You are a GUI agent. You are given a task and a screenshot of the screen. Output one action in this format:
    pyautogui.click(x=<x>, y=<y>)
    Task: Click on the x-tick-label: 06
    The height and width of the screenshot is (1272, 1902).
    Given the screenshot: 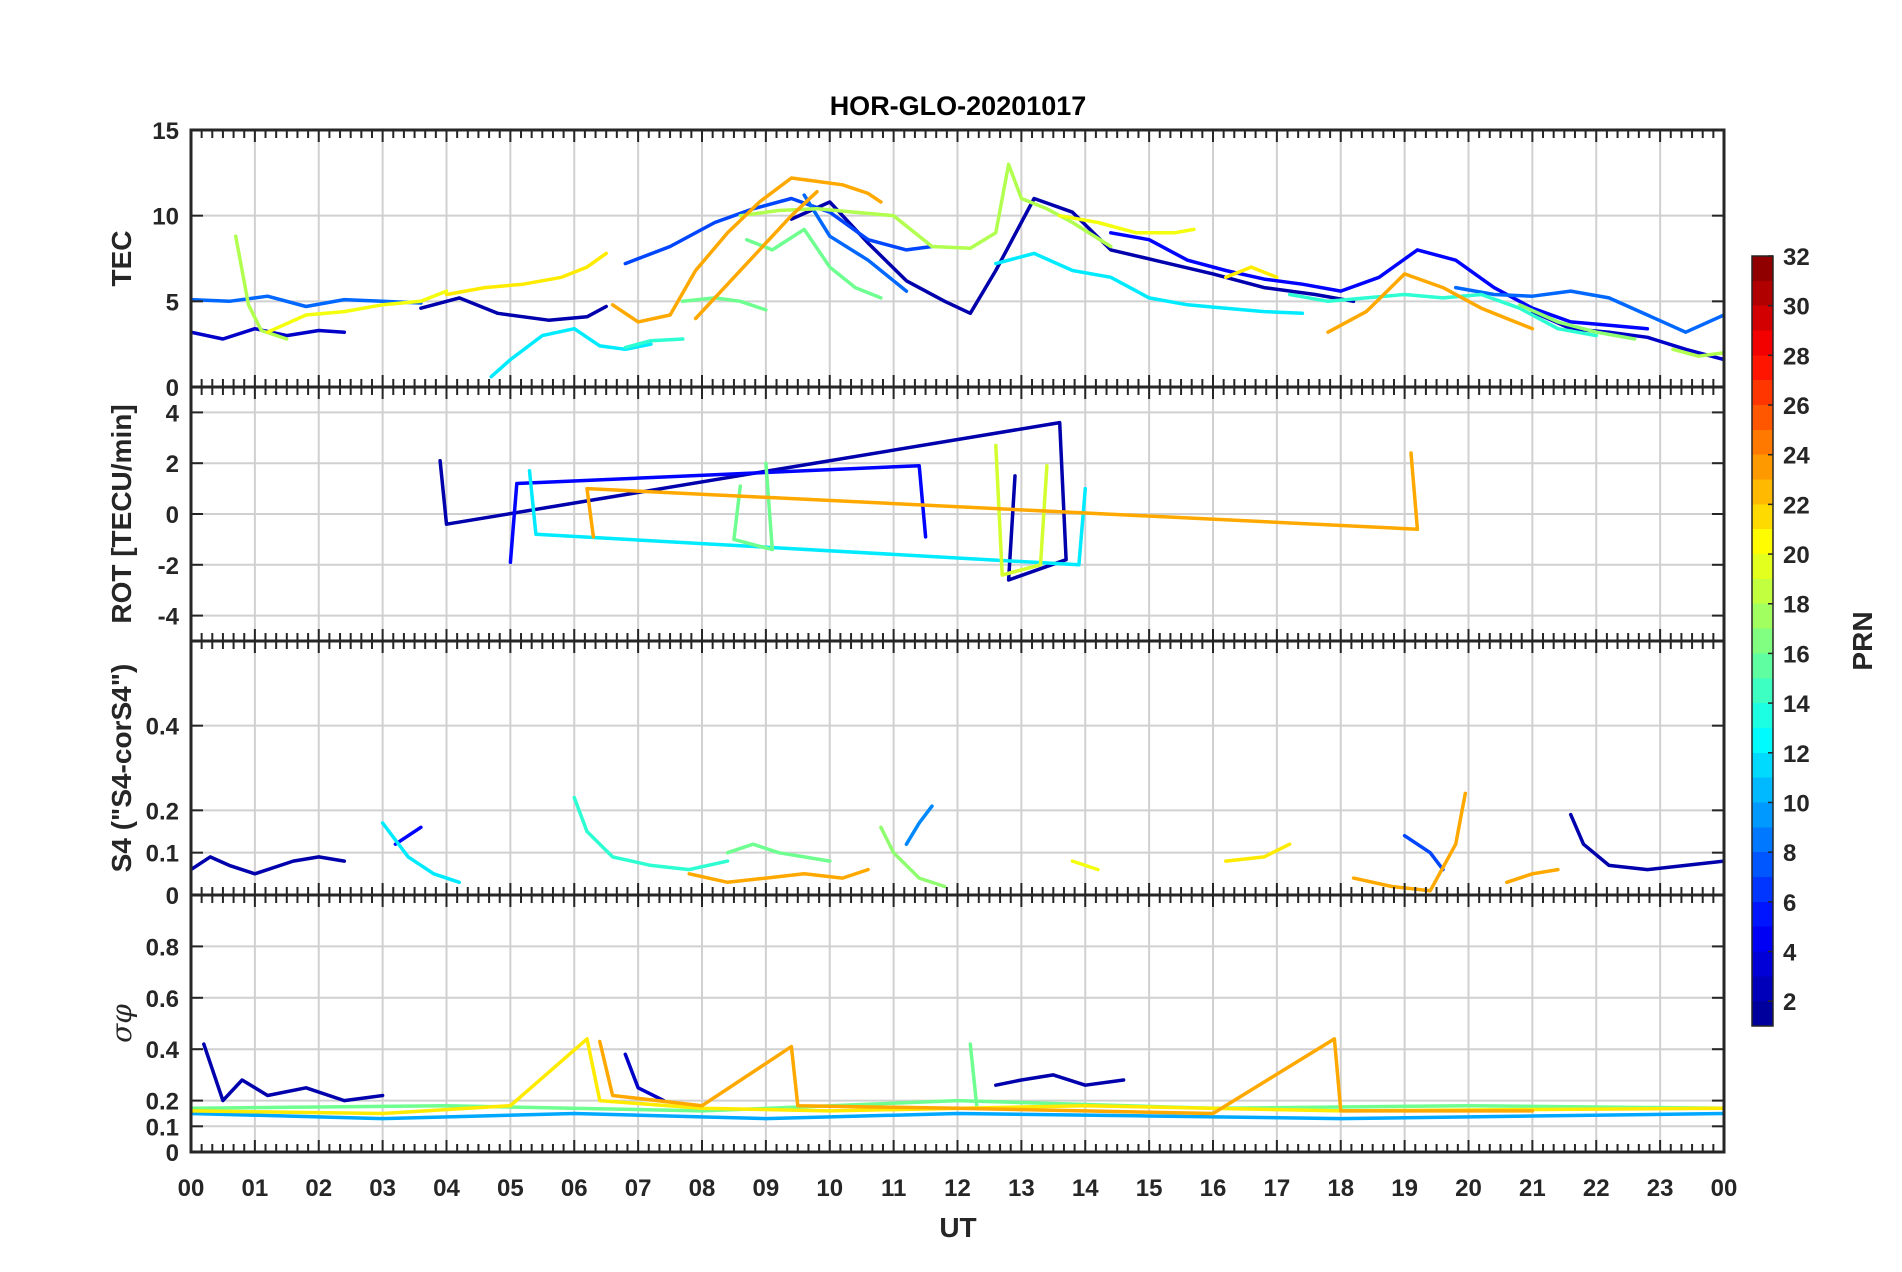 What is the action you would take?
    pyautogui.click(x=574, y=1188)
    